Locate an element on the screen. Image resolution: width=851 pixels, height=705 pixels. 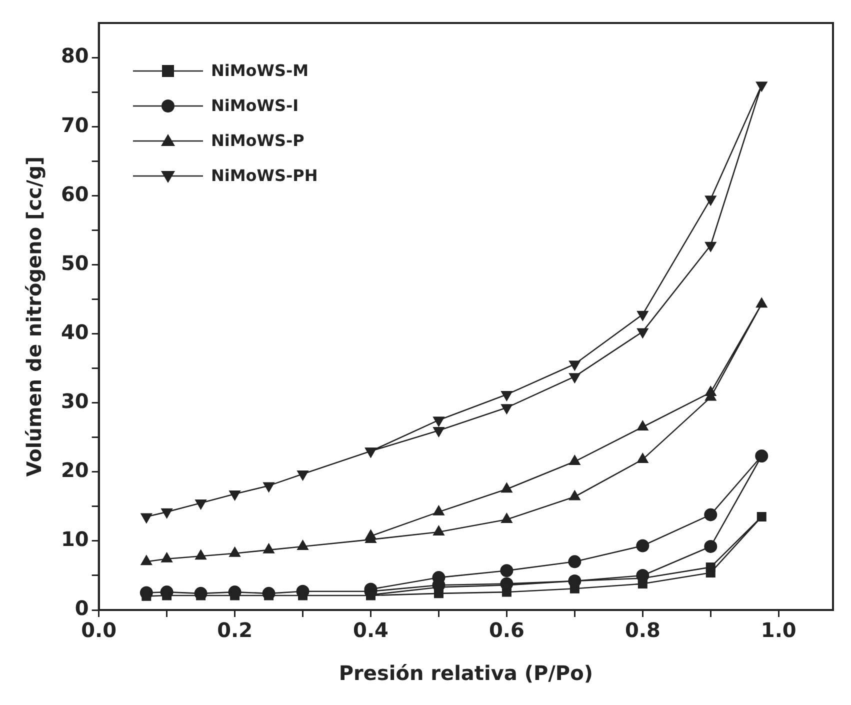
y-tick-label: 0 is located at coordinates (81, 608).